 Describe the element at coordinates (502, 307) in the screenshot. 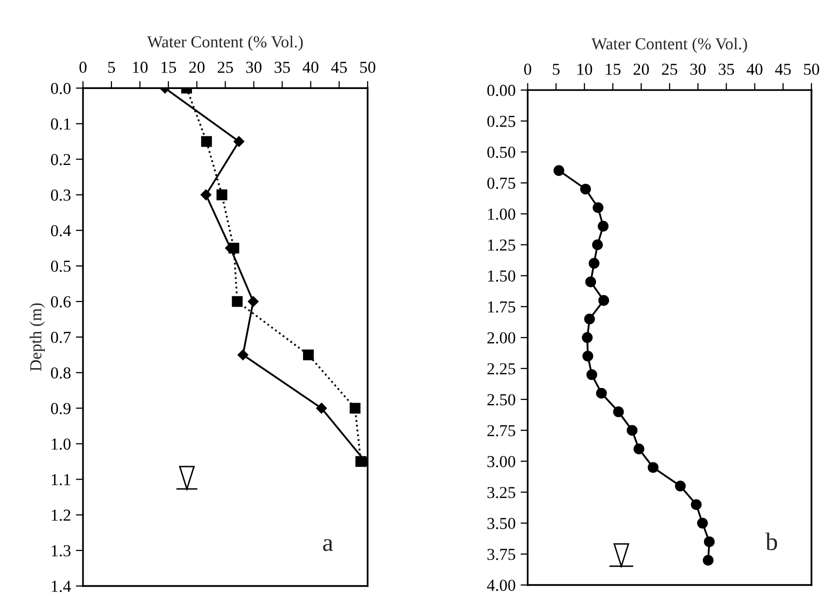

I see `y-tick-label: 1.75` at that location.